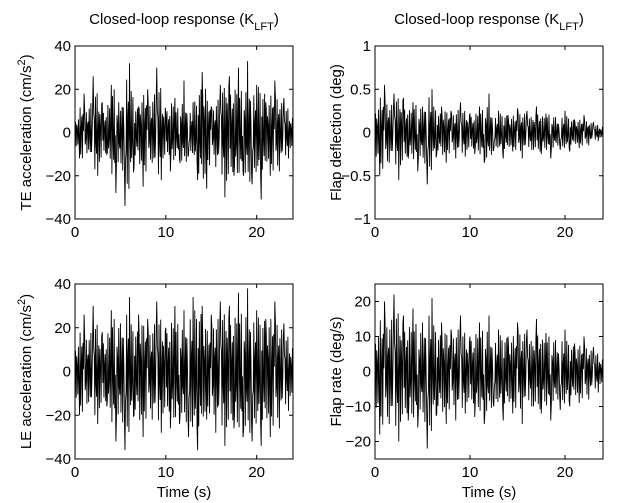 This screenshot has width=629, height=503. Describe the element at coordinates (25, 371) in the screenshot. I see `y-axis-label: LE acceleration (cm/s2)` at that location.